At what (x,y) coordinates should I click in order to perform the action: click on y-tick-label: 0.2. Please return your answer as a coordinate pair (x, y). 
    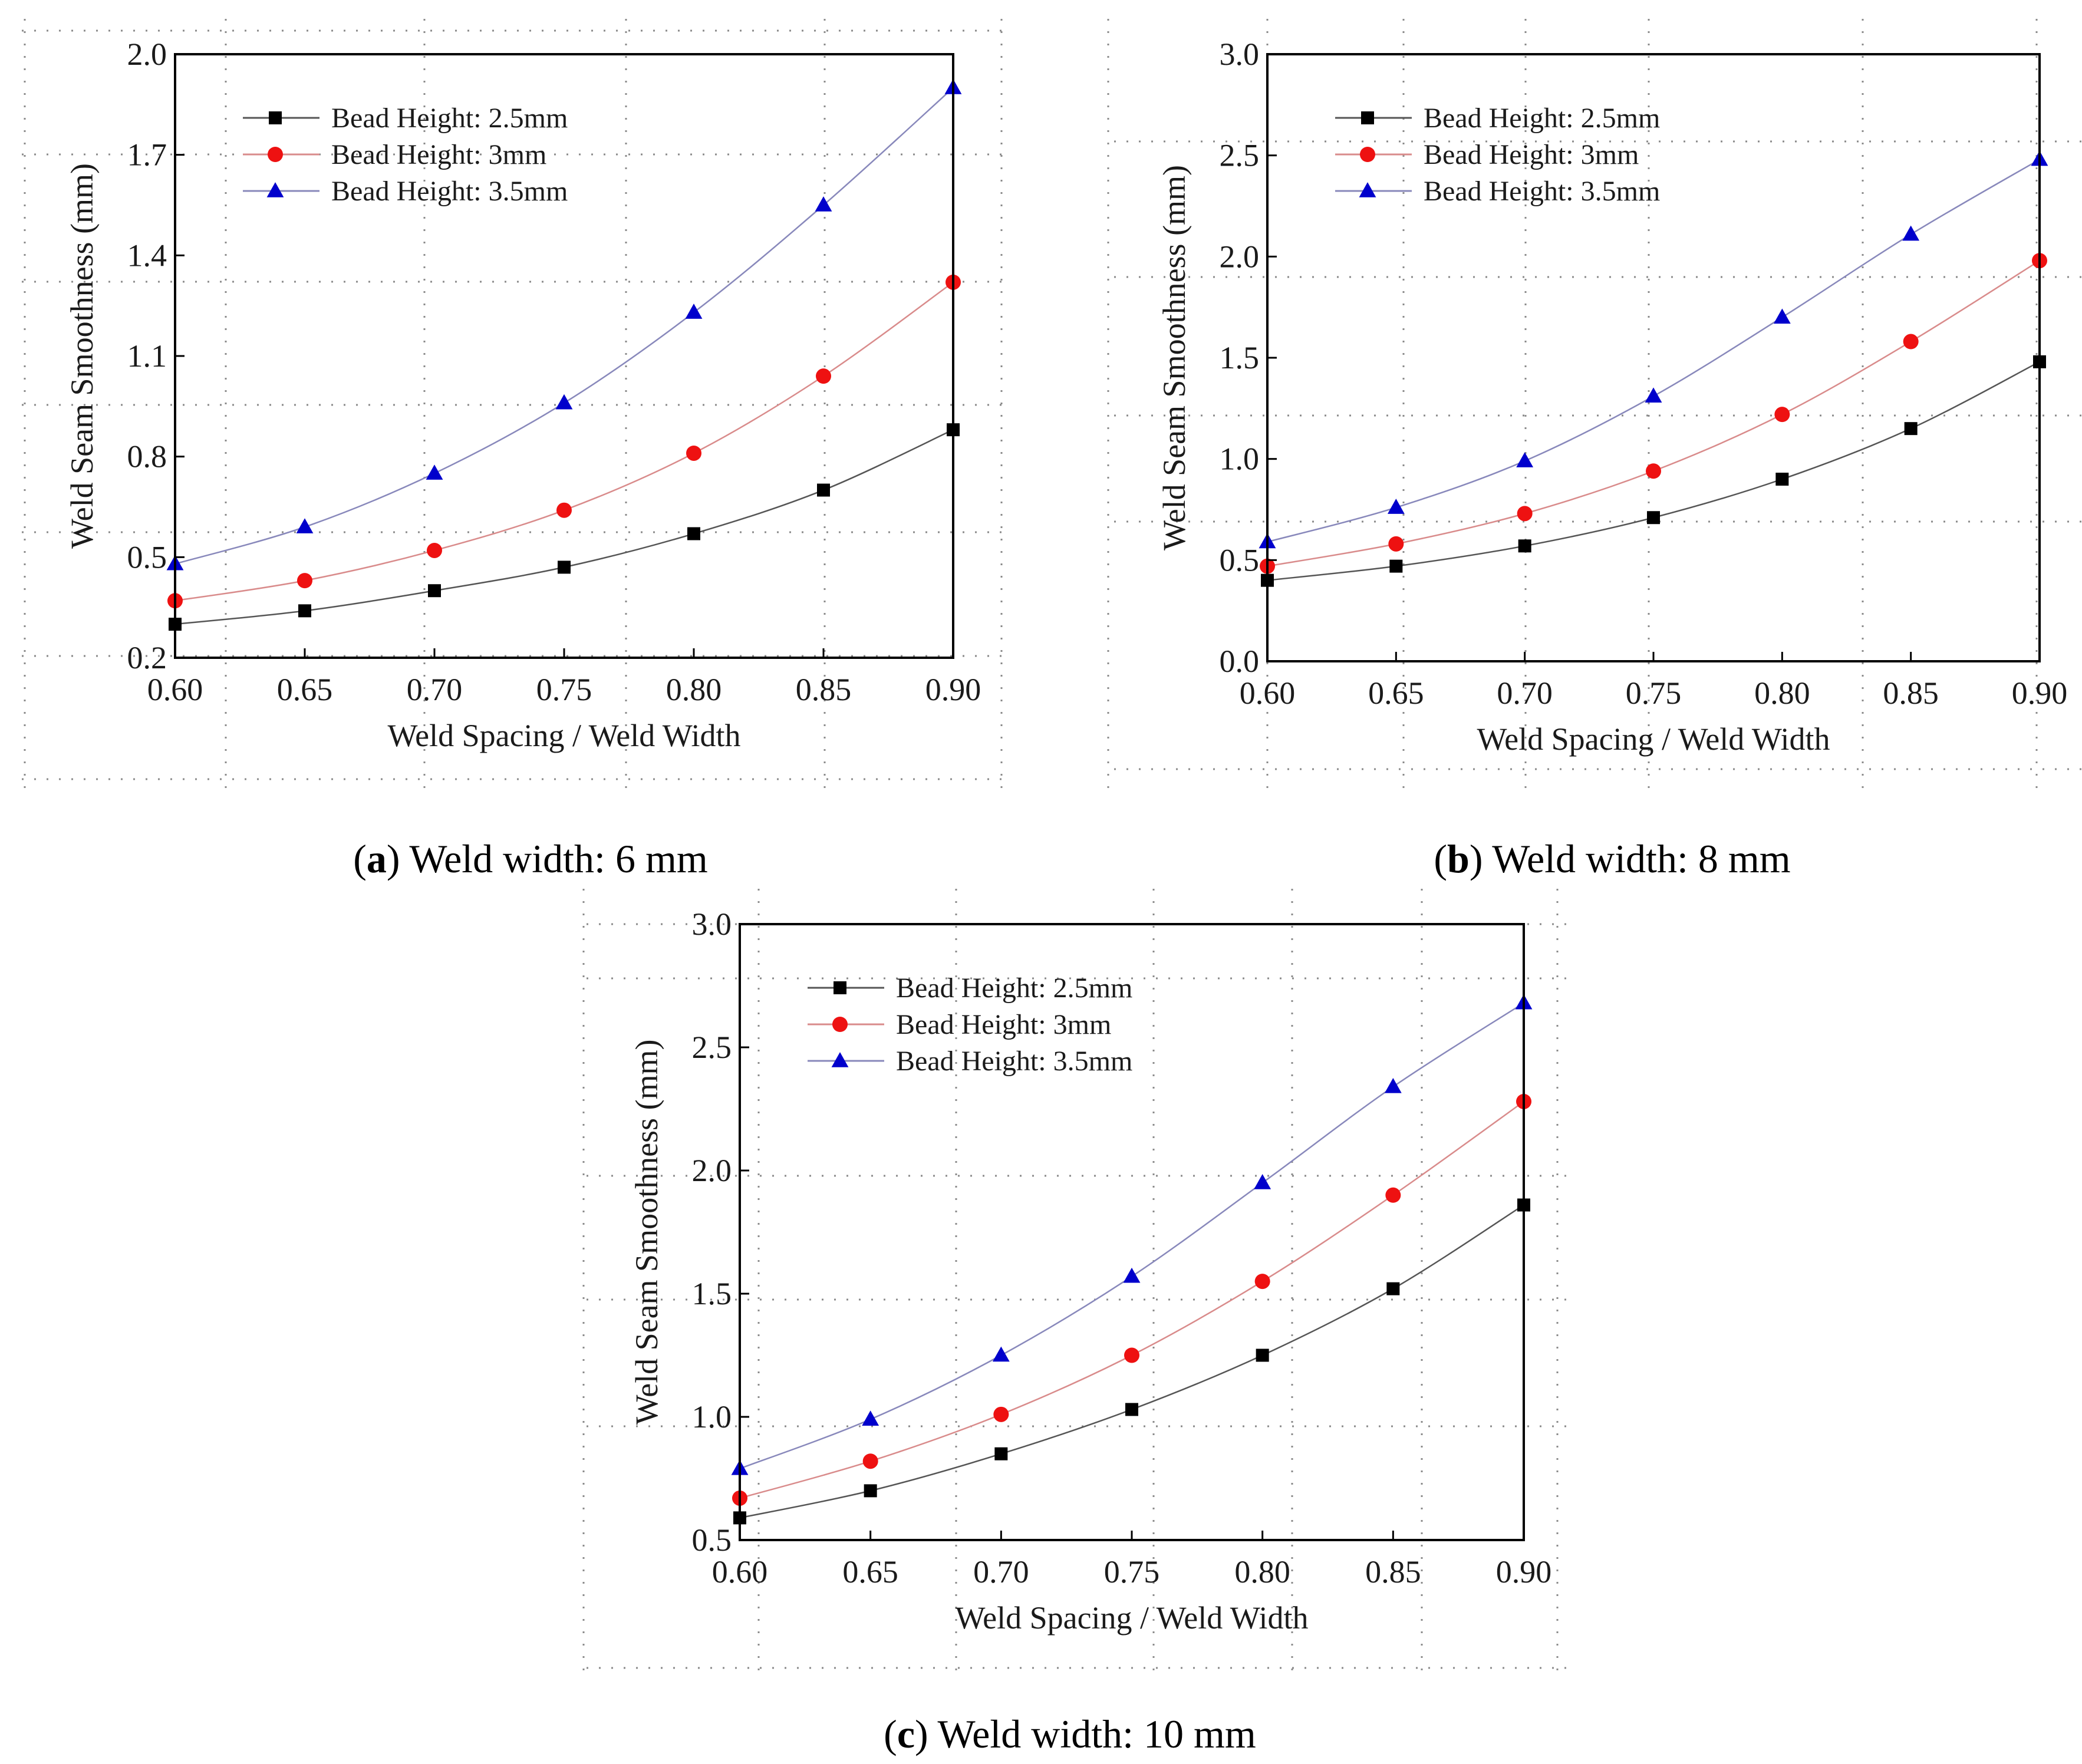
    Looking at the image, I should click on (147, 657).